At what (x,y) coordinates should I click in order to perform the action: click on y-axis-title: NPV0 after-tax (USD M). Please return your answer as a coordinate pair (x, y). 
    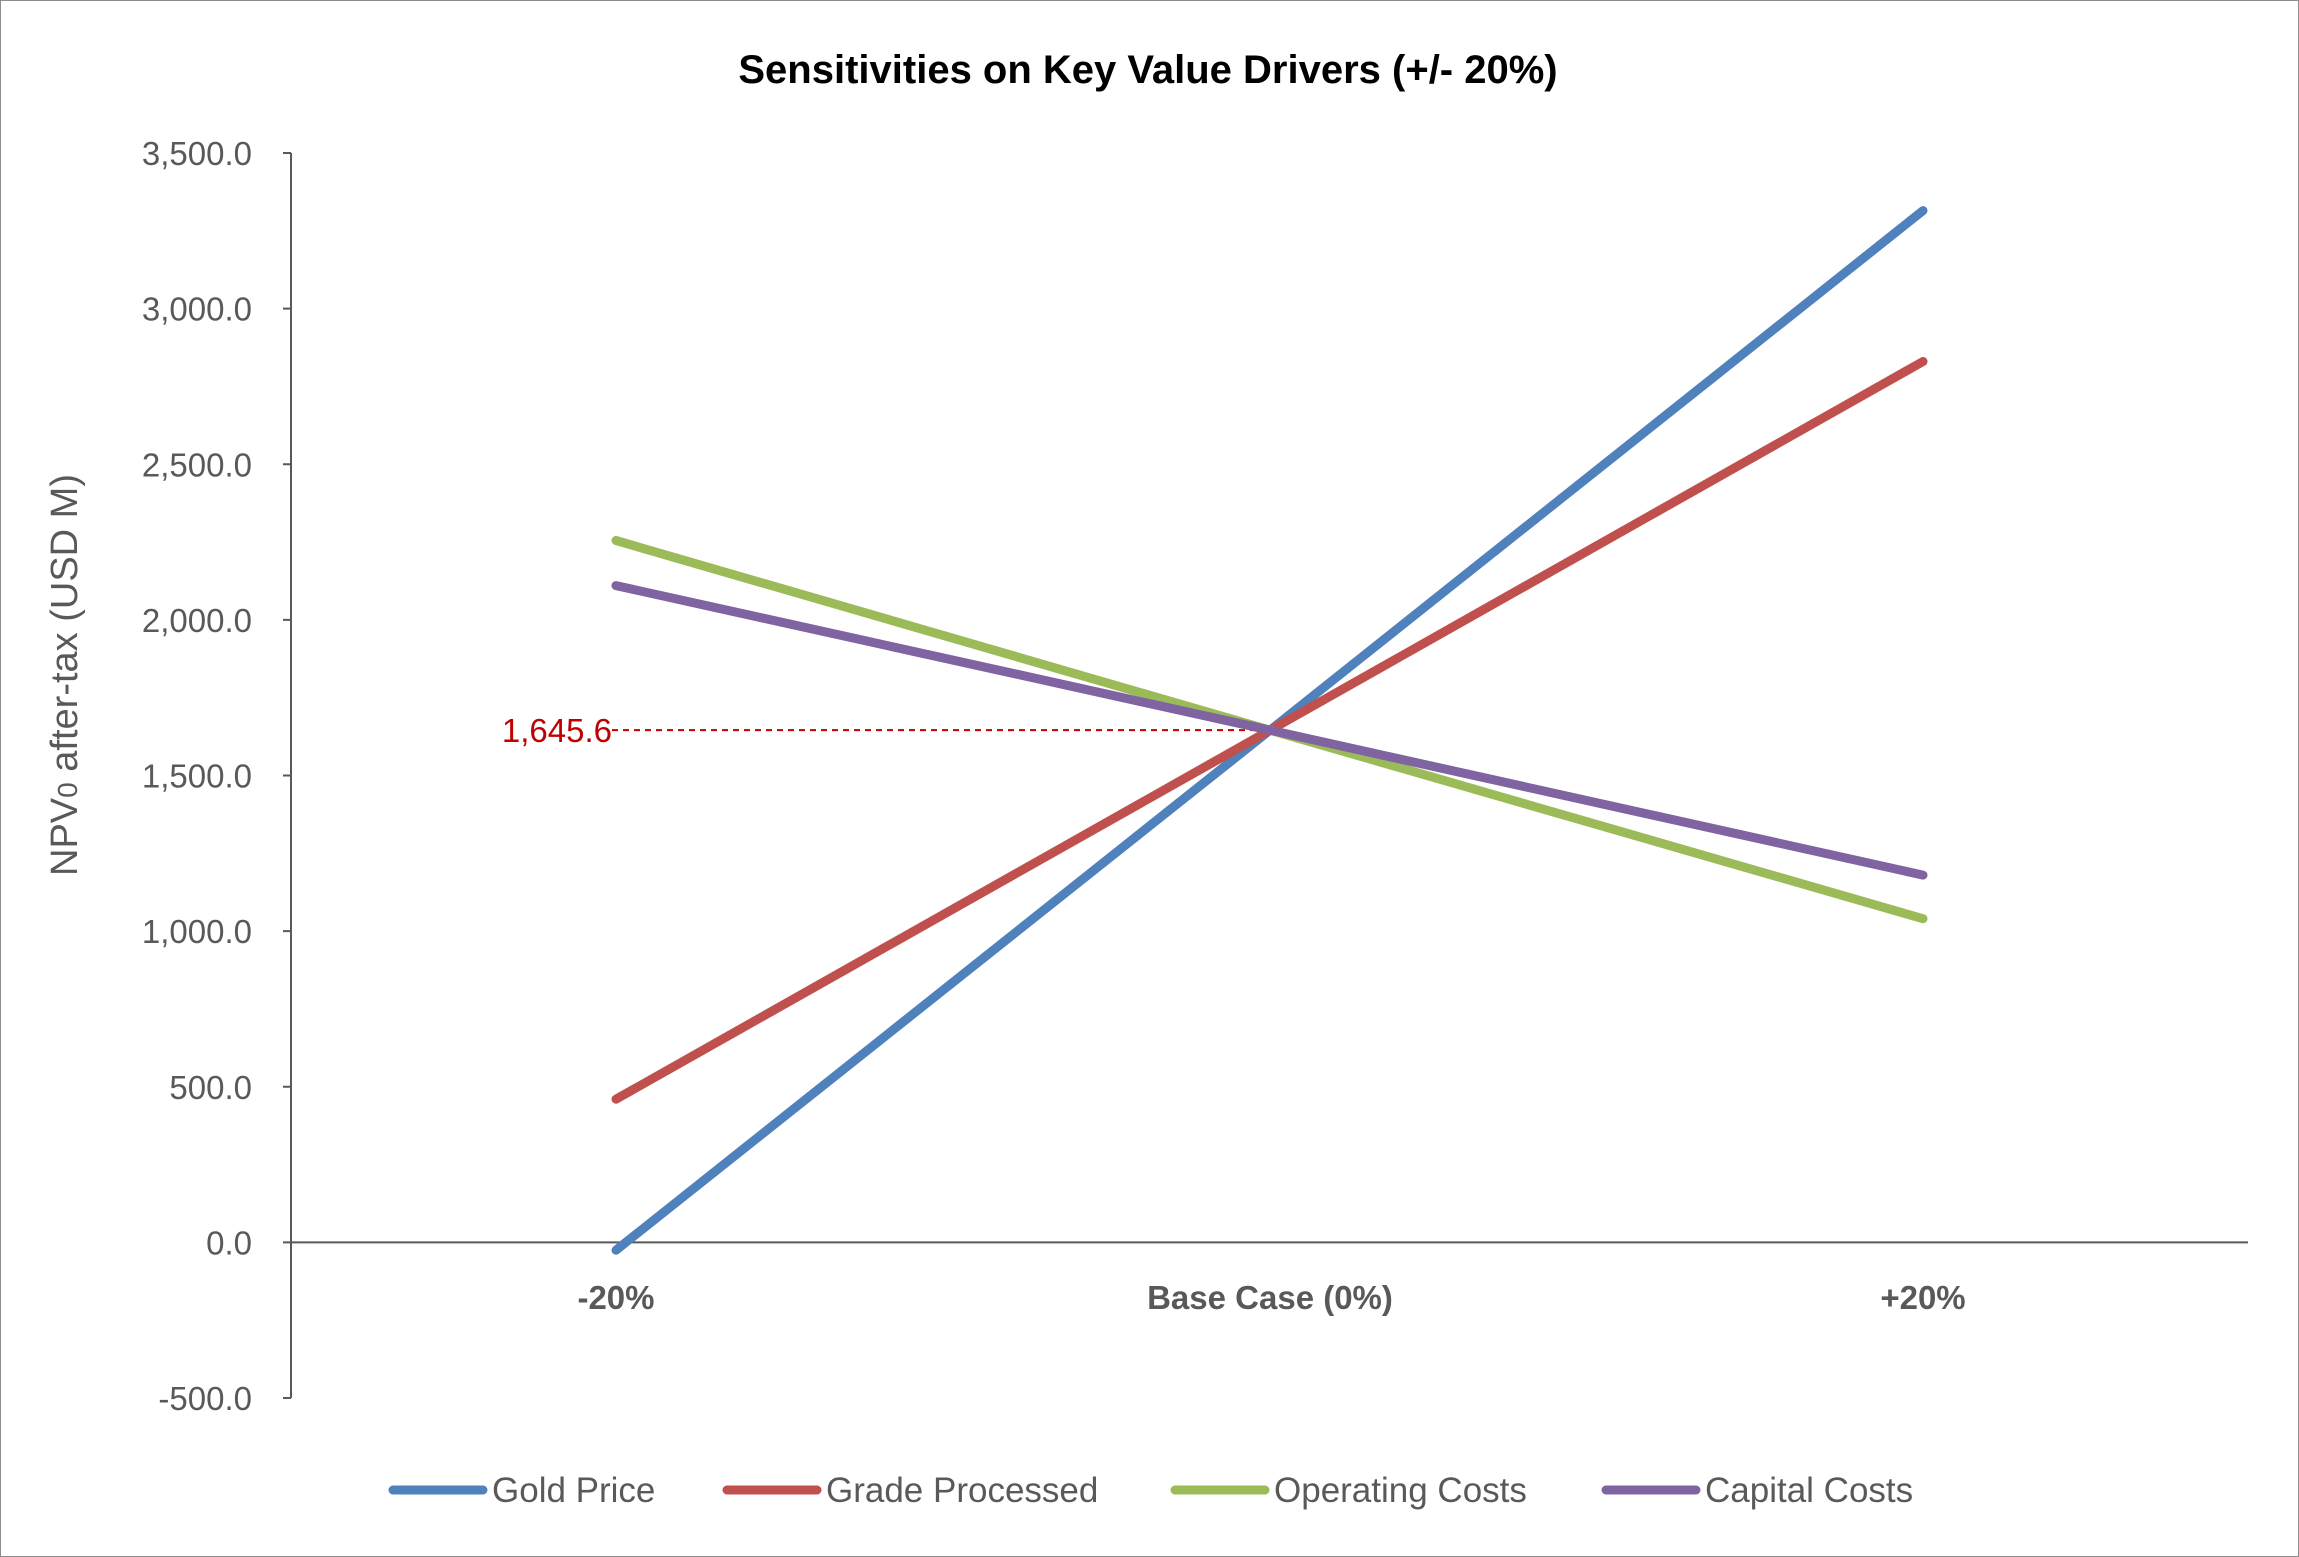
    Looking at the image, I should click on (65, 675).